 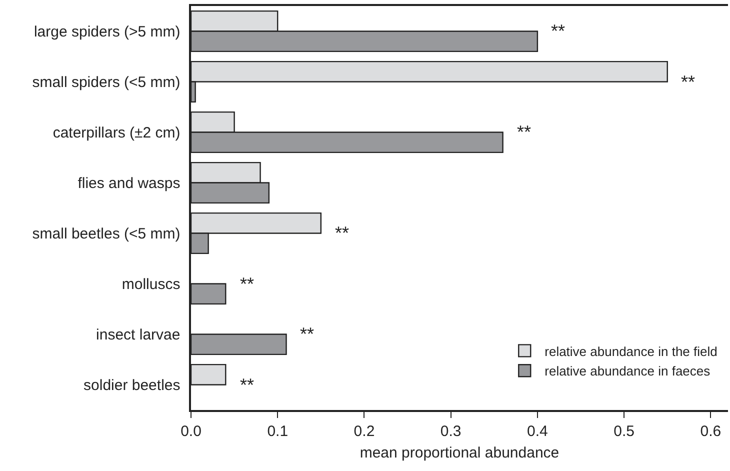 I want to click on x-tick-label: 0.6, so click(x=711, y=431).